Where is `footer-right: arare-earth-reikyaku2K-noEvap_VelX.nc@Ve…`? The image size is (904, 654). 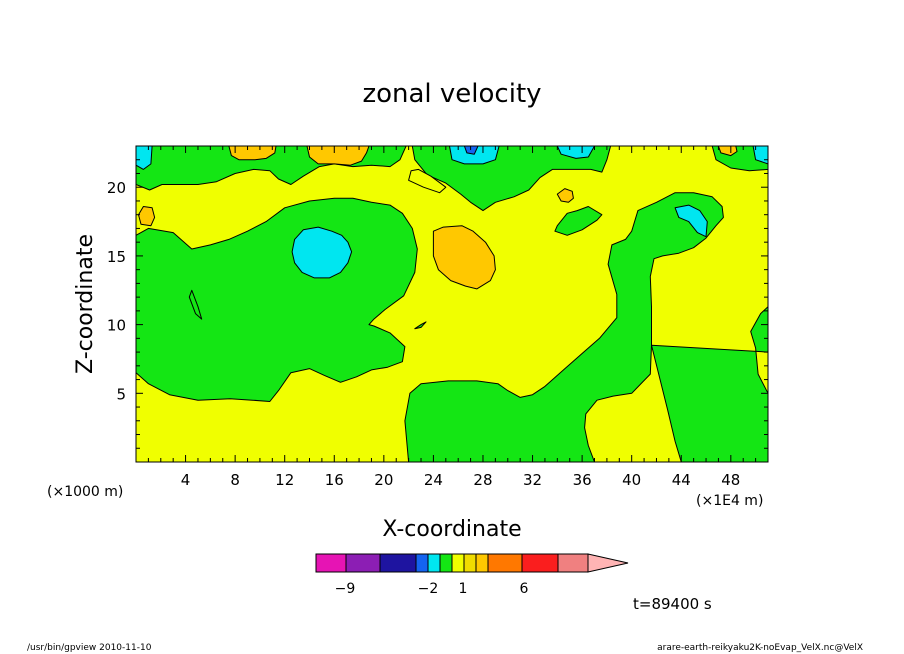 footer-right: arare-earth-reikyaku2K-noEvap_VelX.nc@Ve… is located at coordinates (760, 648).